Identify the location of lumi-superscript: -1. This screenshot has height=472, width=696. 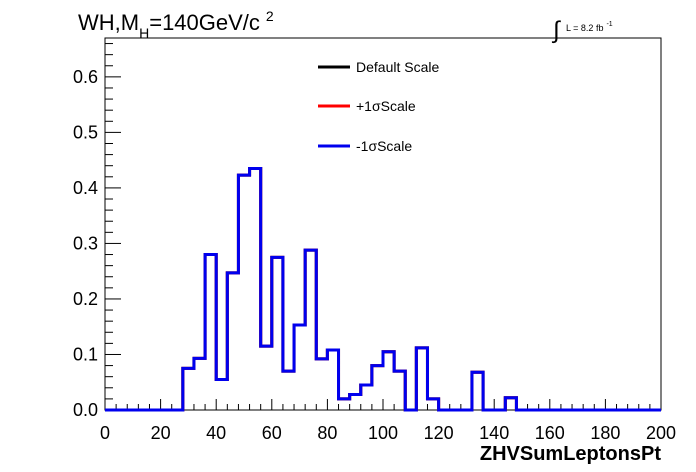
(609, 24).